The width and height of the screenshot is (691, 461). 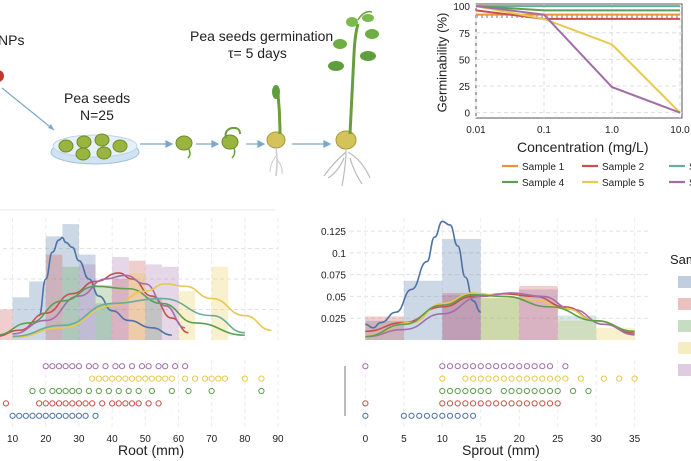 What do you see at coordinates (612, 130) in the screenshot?
I see `germ-x-tick-label: 1.0` at bounding box center [612, 130].